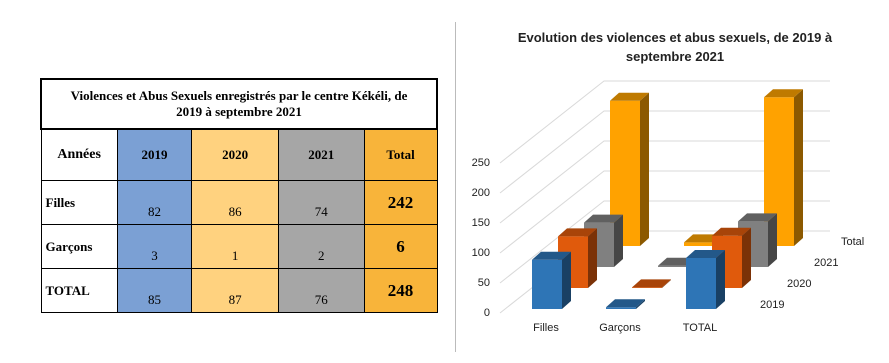  Describe the element at coordinates (484, 283) in the screenshot. I see `y-tick-label: 50` at that location.